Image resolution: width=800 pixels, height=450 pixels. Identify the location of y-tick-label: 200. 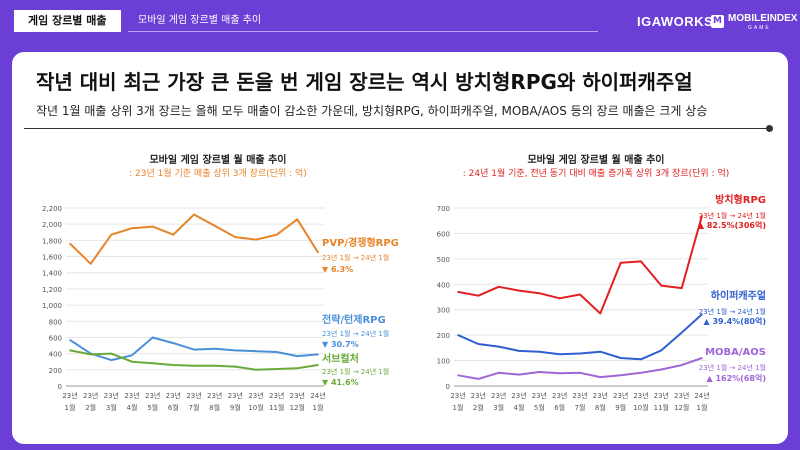
(55, 371).